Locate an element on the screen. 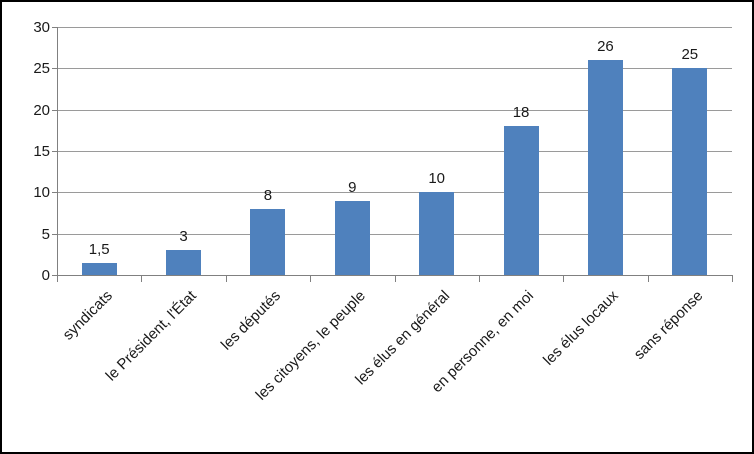  y-axis-tick-label: 0 is located at coordinates (45, 275).